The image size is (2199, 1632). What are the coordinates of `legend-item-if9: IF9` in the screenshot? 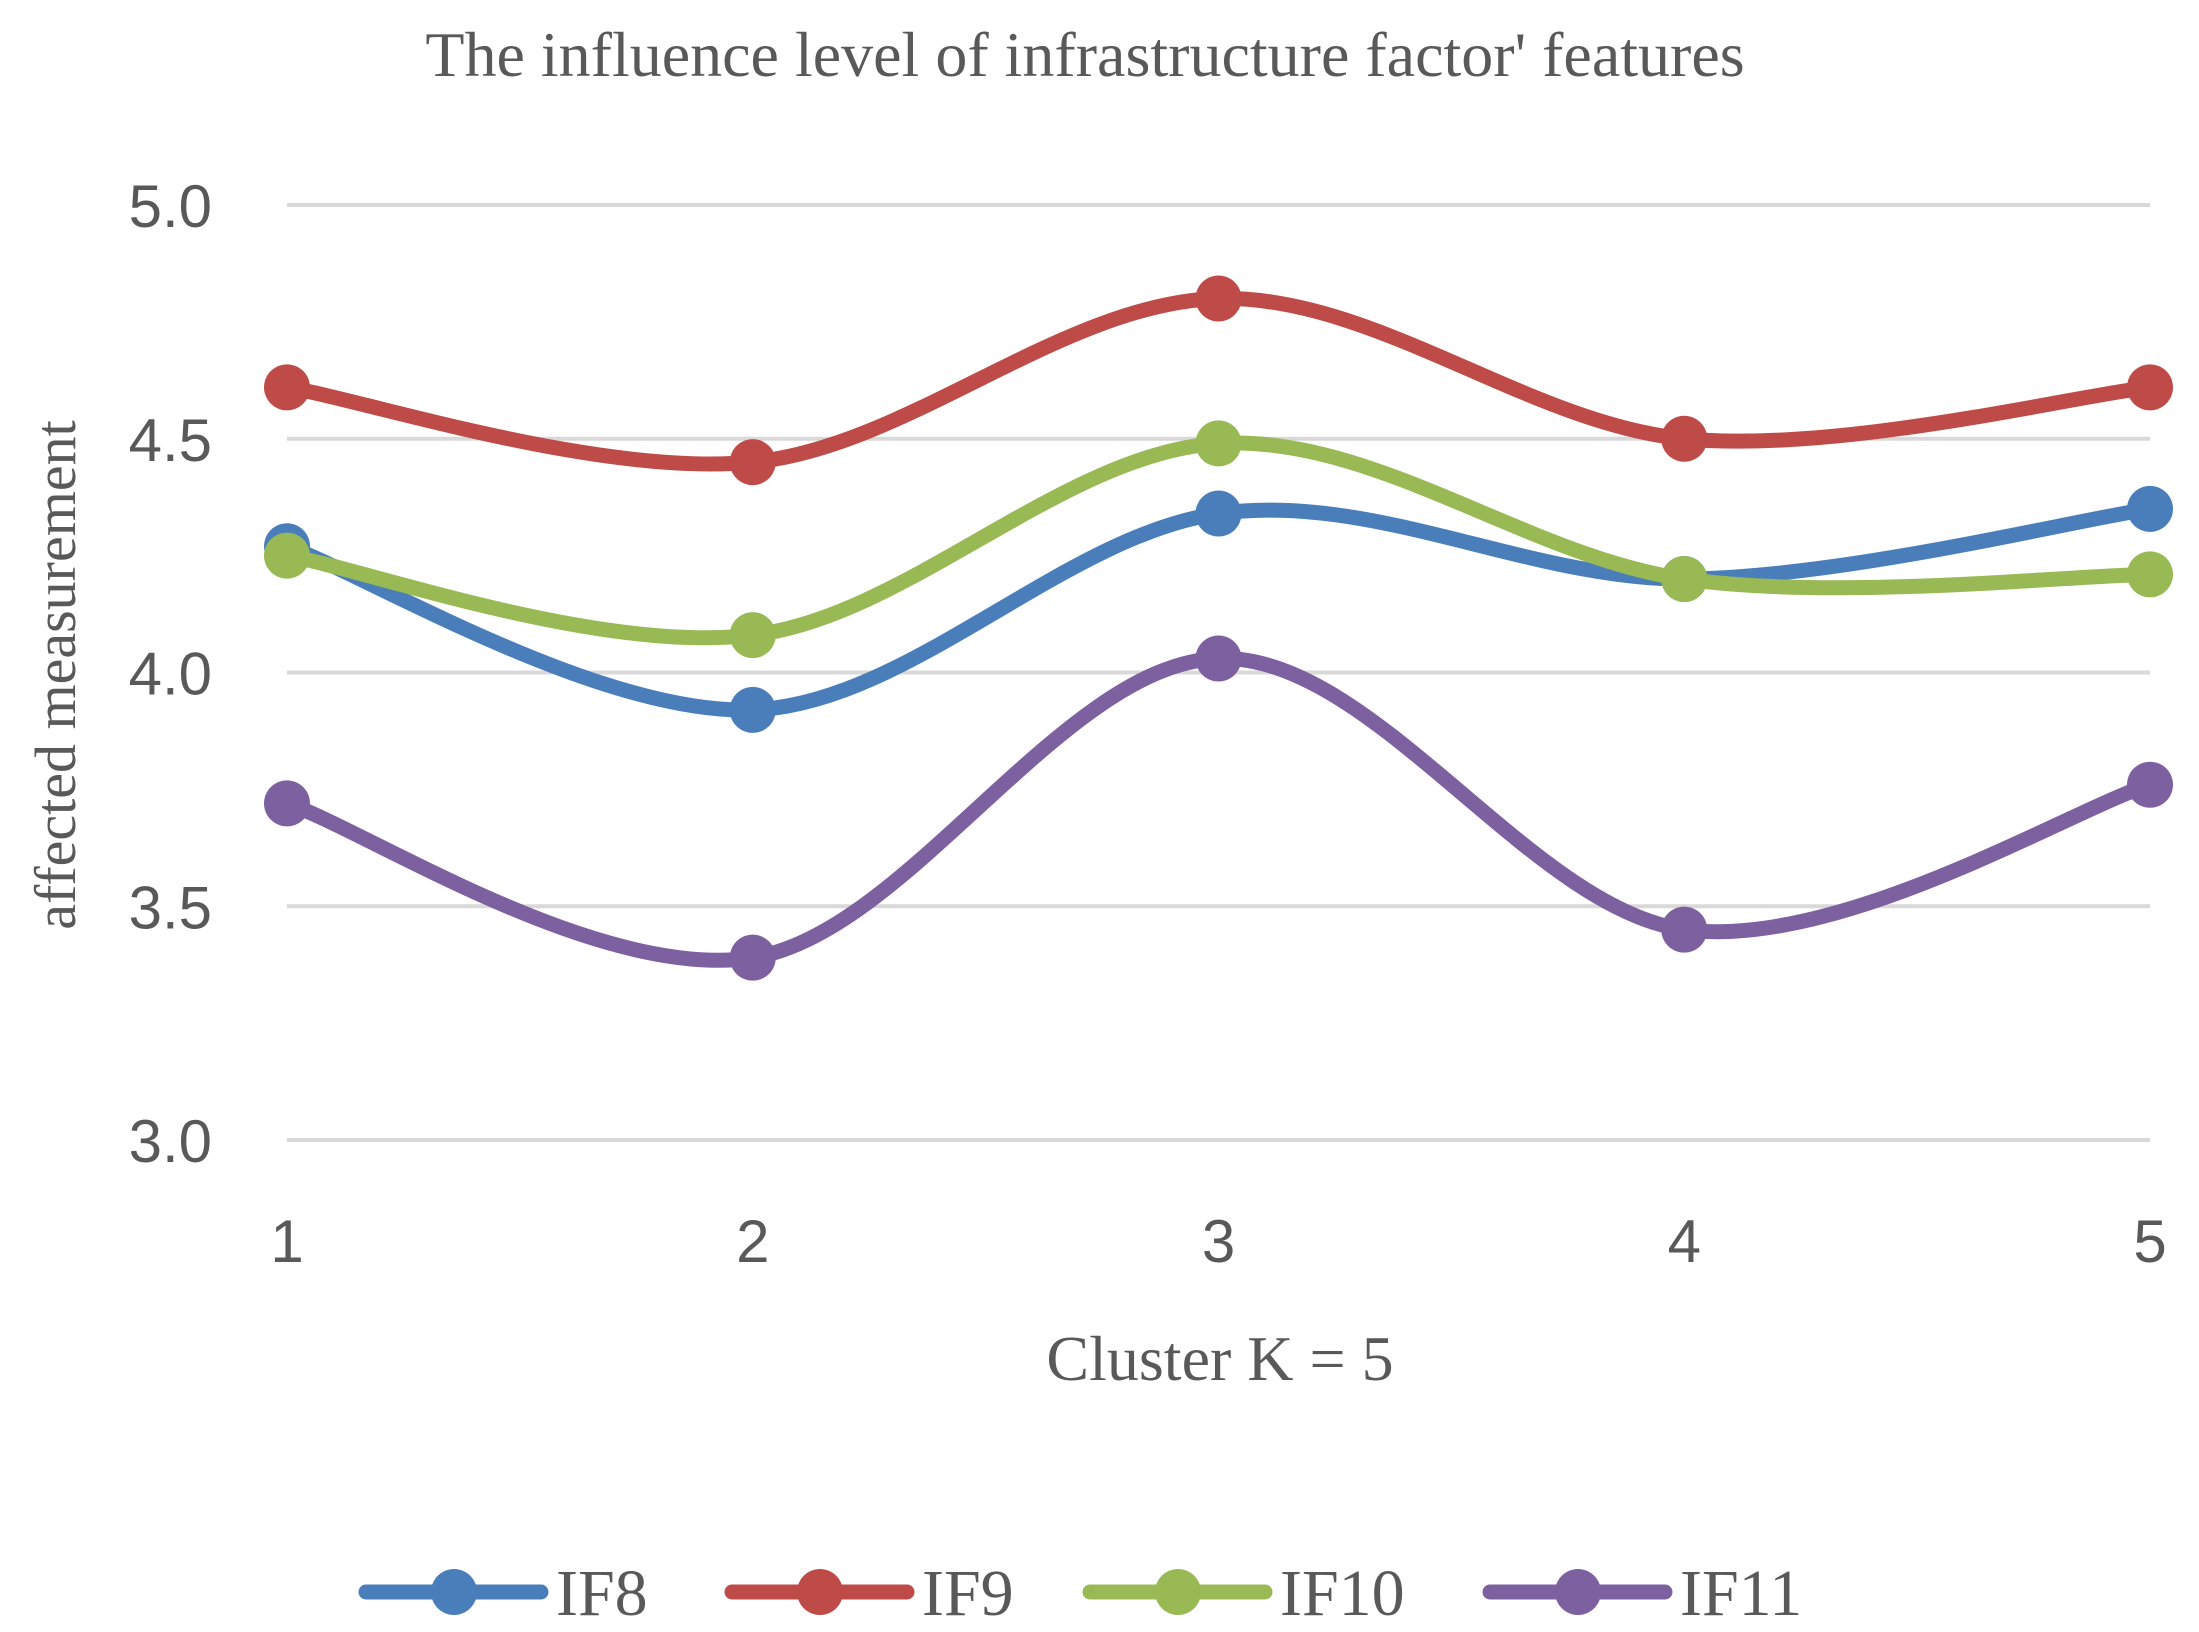 It's located at (869, 1593).